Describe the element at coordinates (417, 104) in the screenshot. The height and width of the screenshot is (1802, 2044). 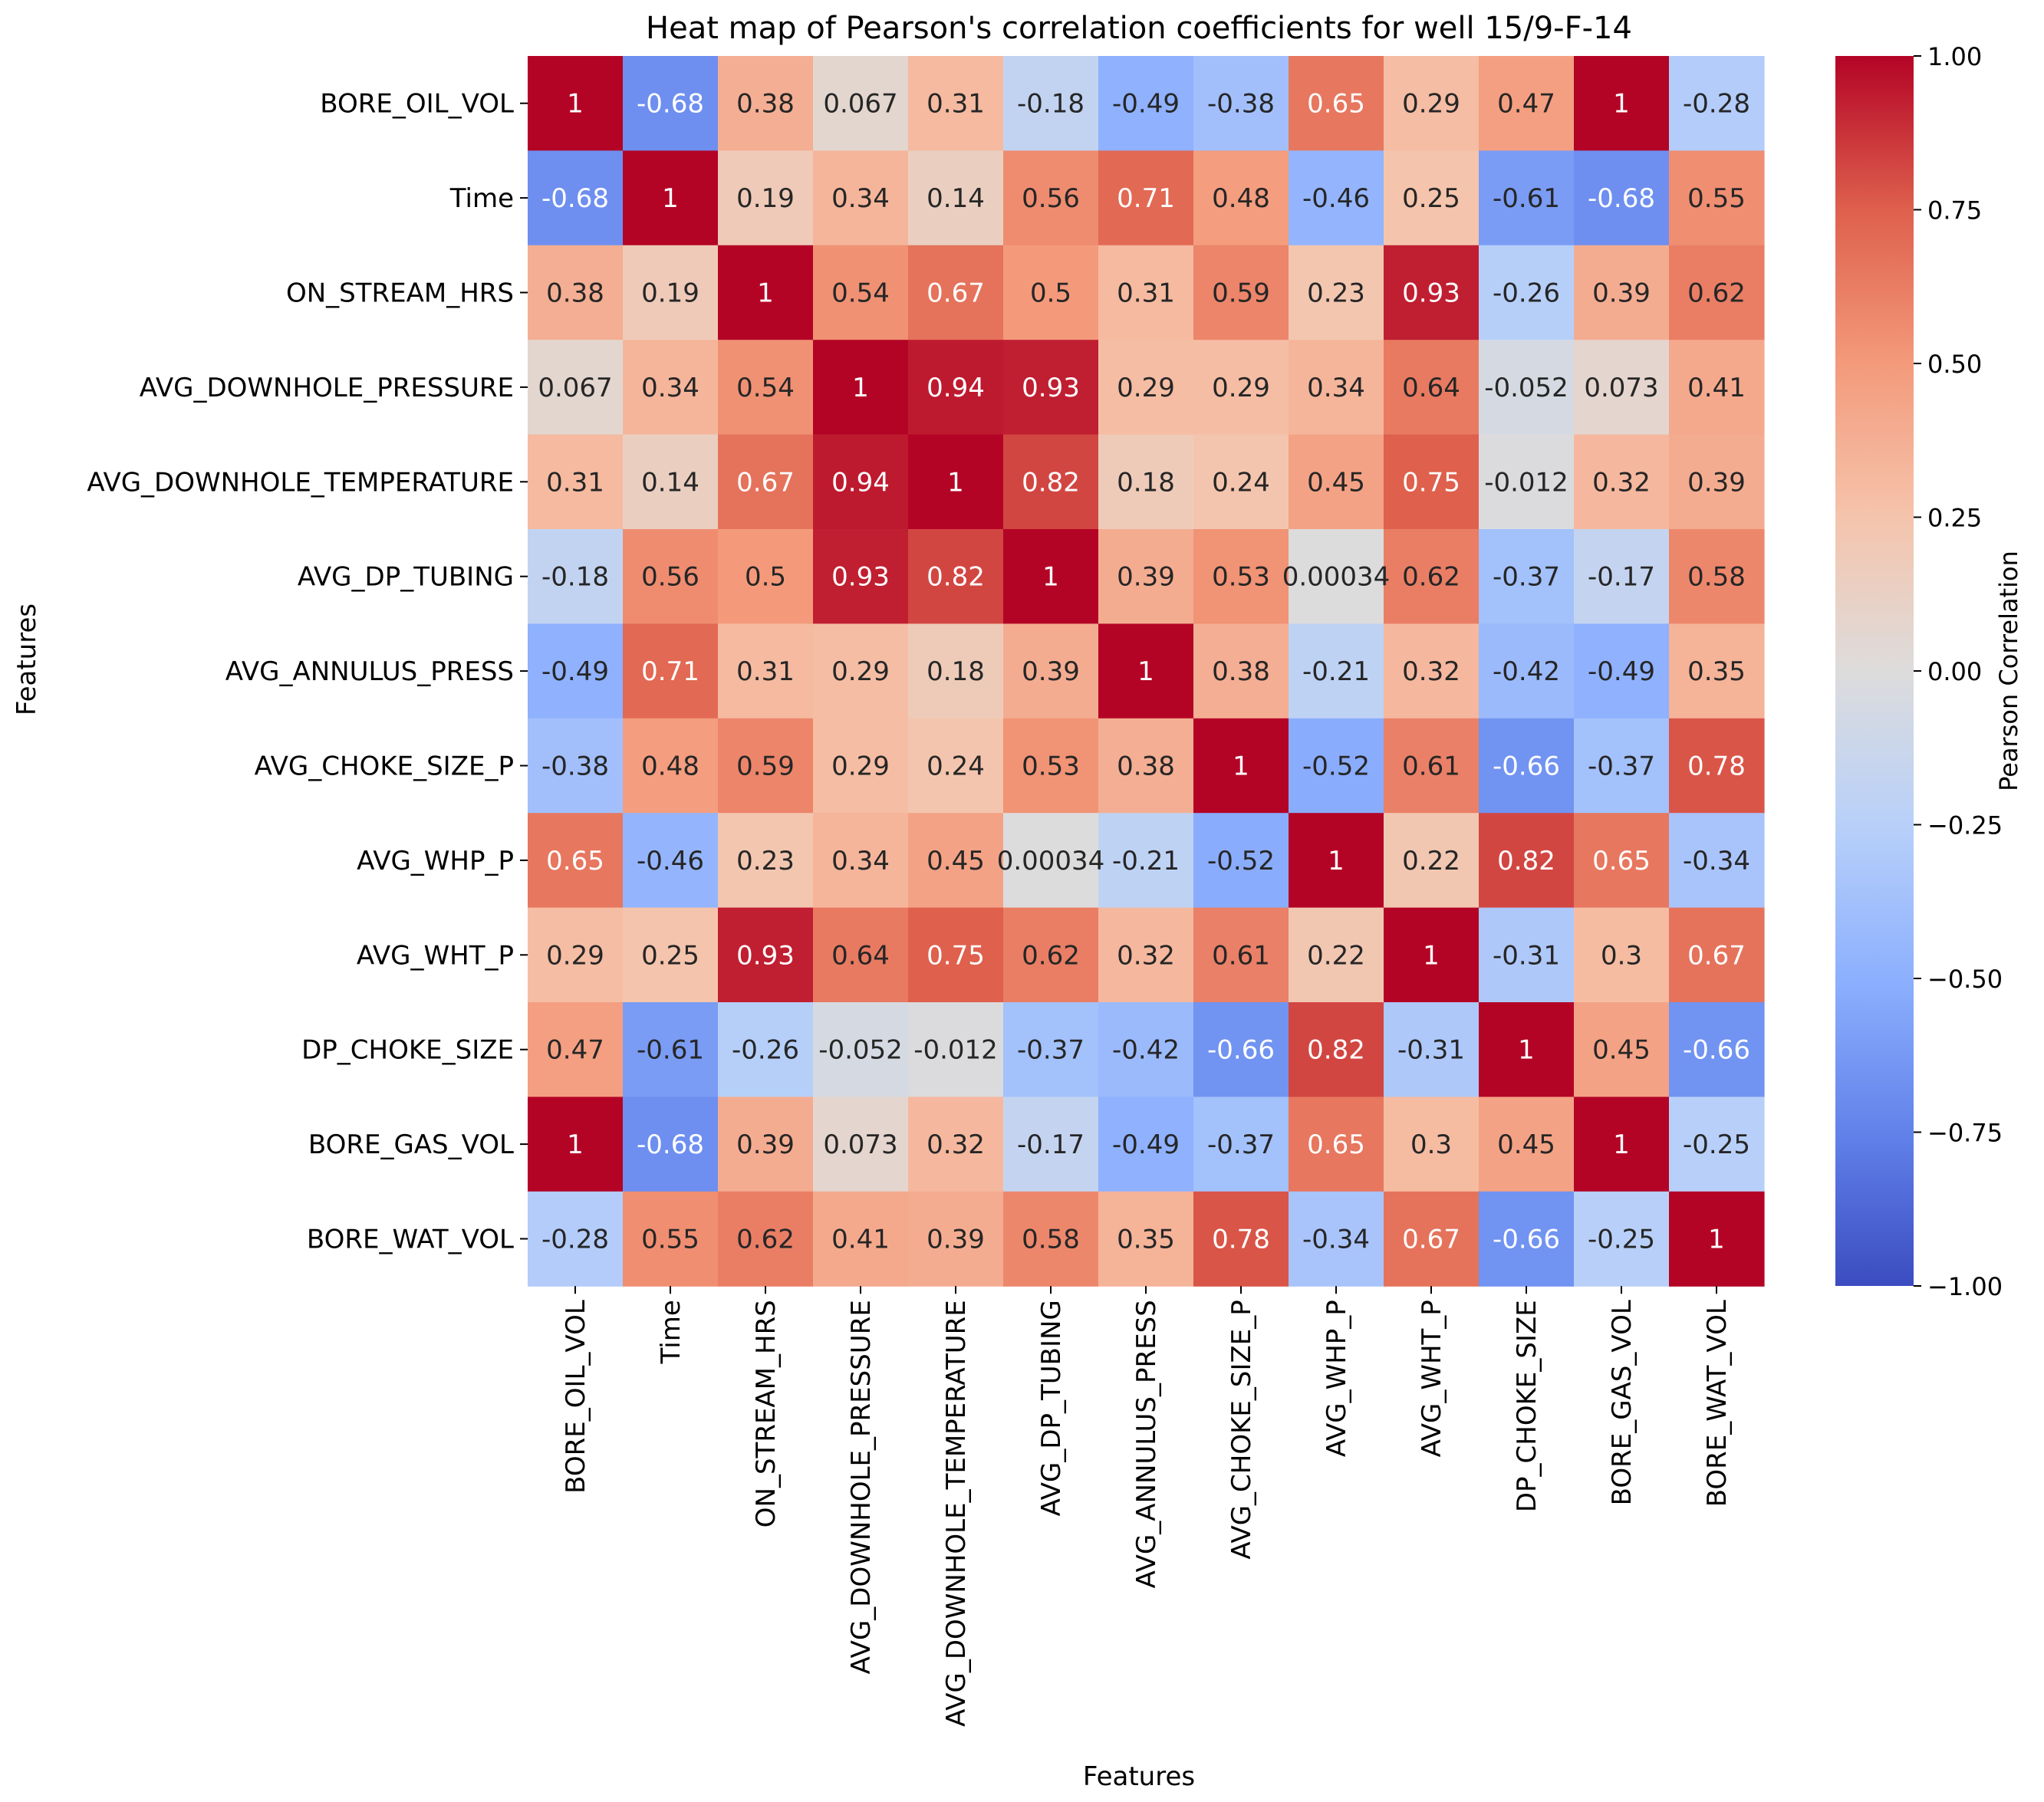
I see `y-tick-label: BORE_OIL_VOL` at that location.